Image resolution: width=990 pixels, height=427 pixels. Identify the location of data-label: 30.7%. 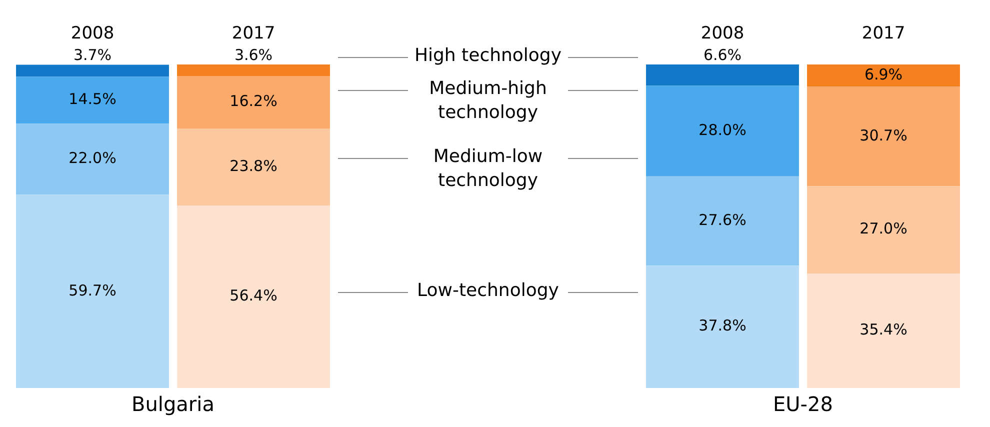
(884, 135).